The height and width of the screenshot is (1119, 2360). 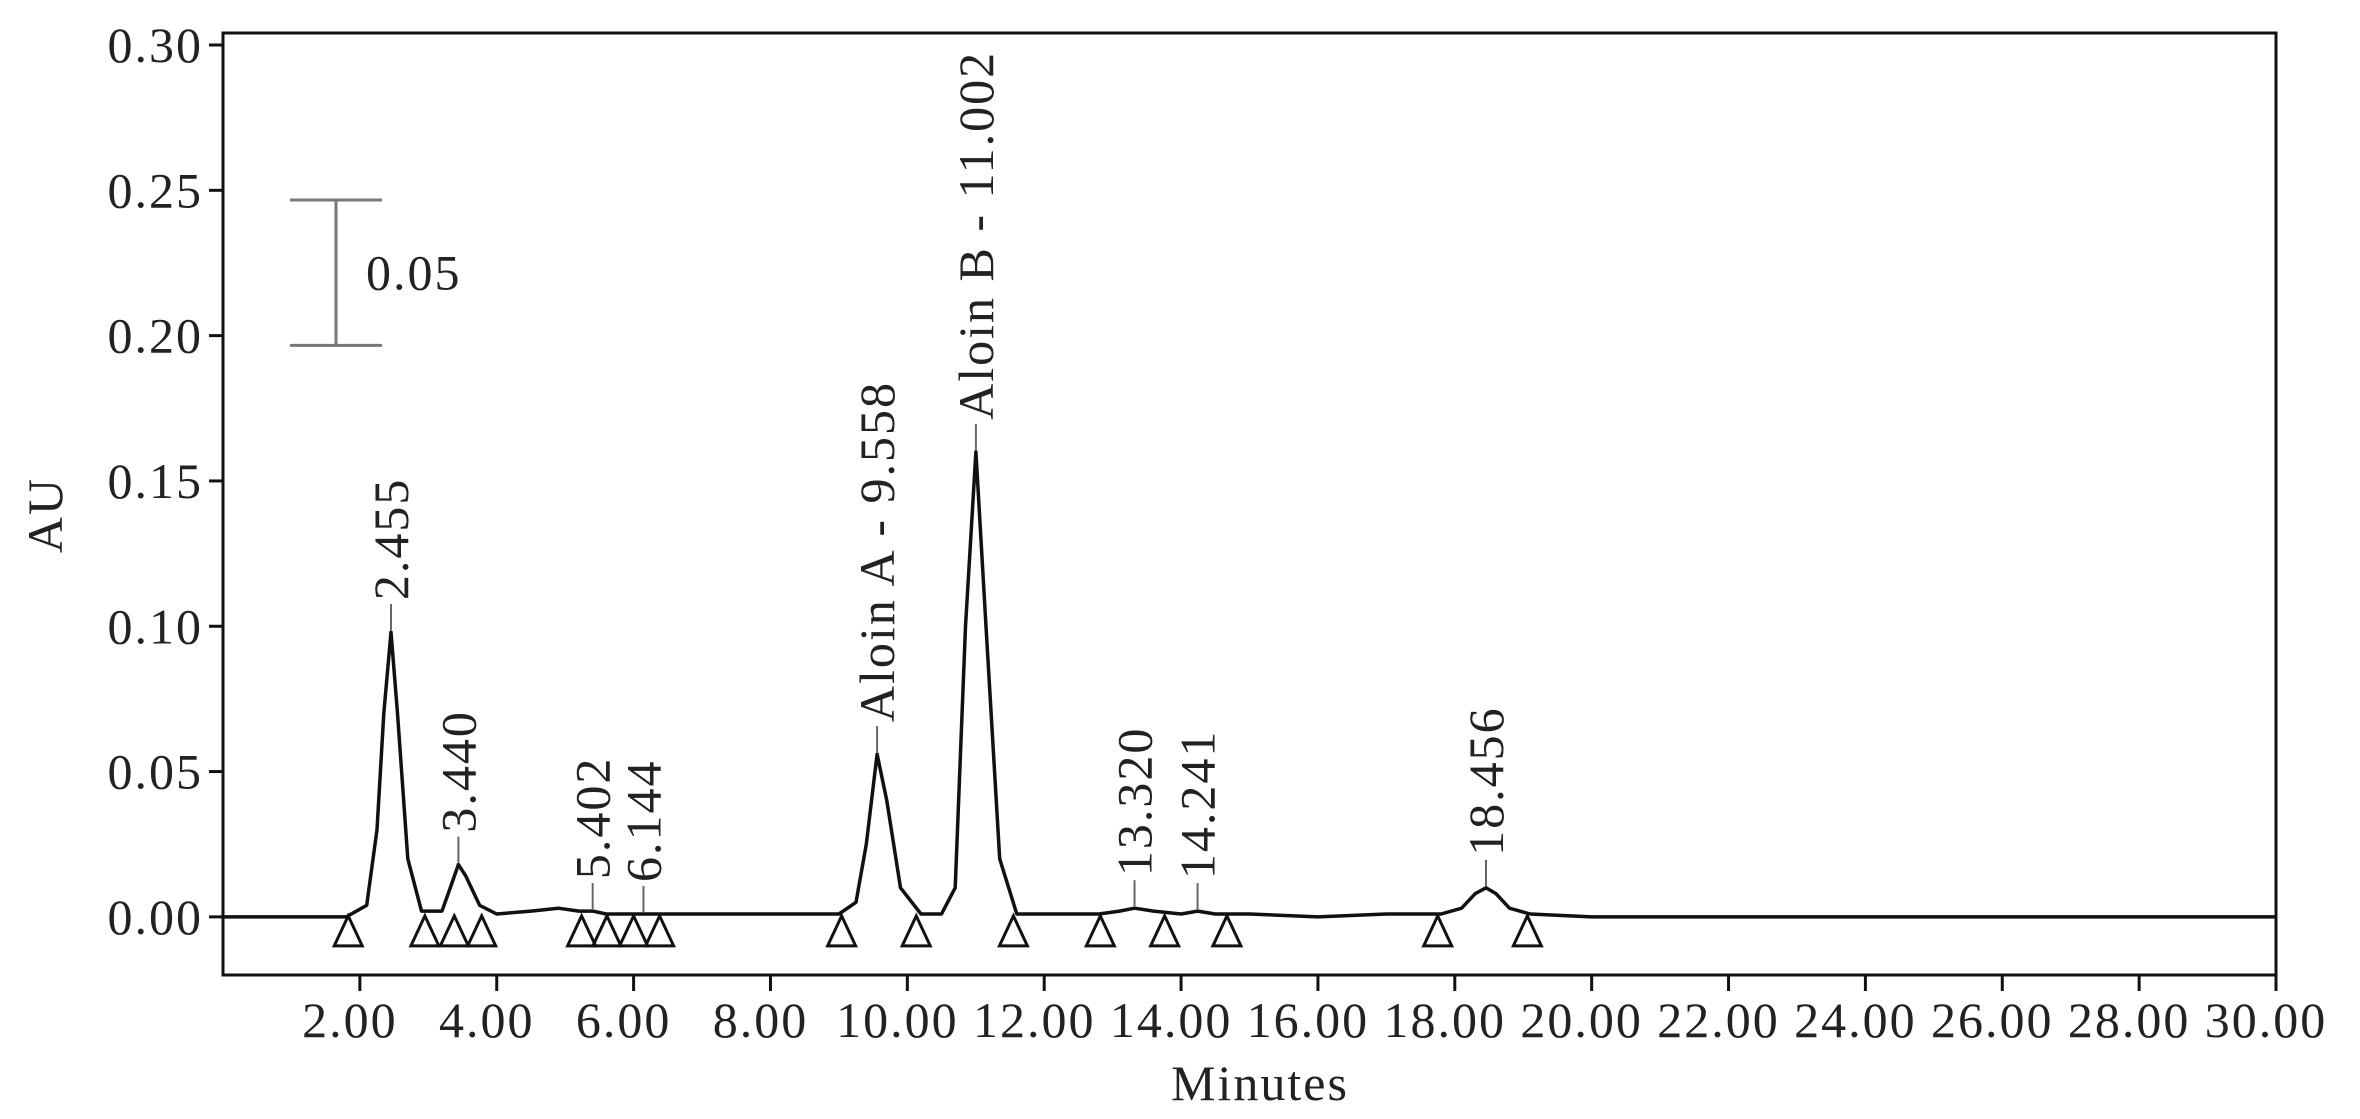 What do you see at coordinates (487, 1020) in the screenshot?
I see `x-tick-label: 4.00` at bounding box center [487, 1020].